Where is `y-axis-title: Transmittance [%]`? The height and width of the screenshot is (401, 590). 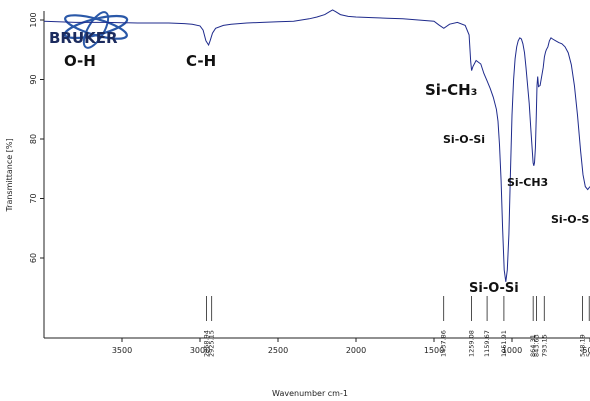
y-axis-title: Transmittance [%] is located at coordinates (9, 175).